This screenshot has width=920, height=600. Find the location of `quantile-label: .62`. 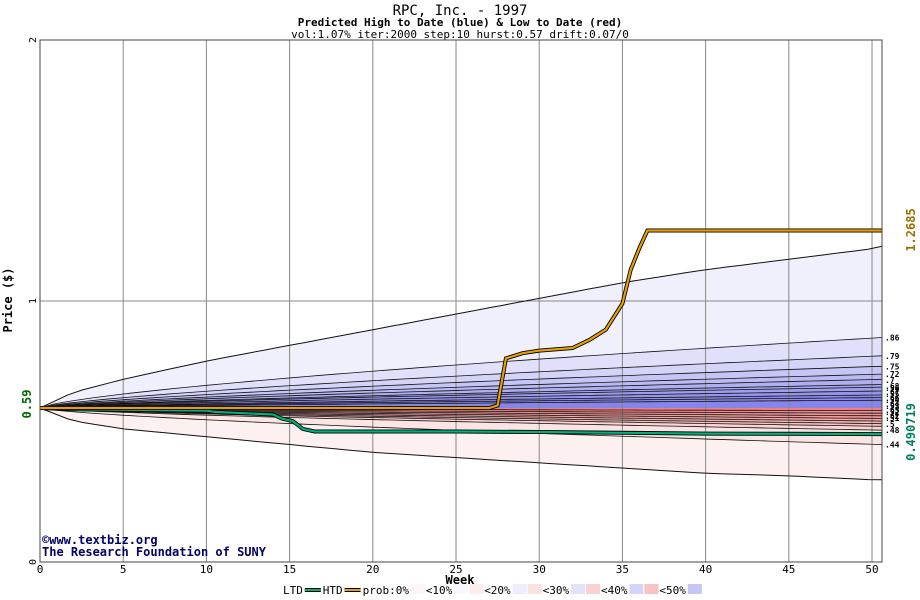

quantile-label: .62 is located at coordinates (892, 416).